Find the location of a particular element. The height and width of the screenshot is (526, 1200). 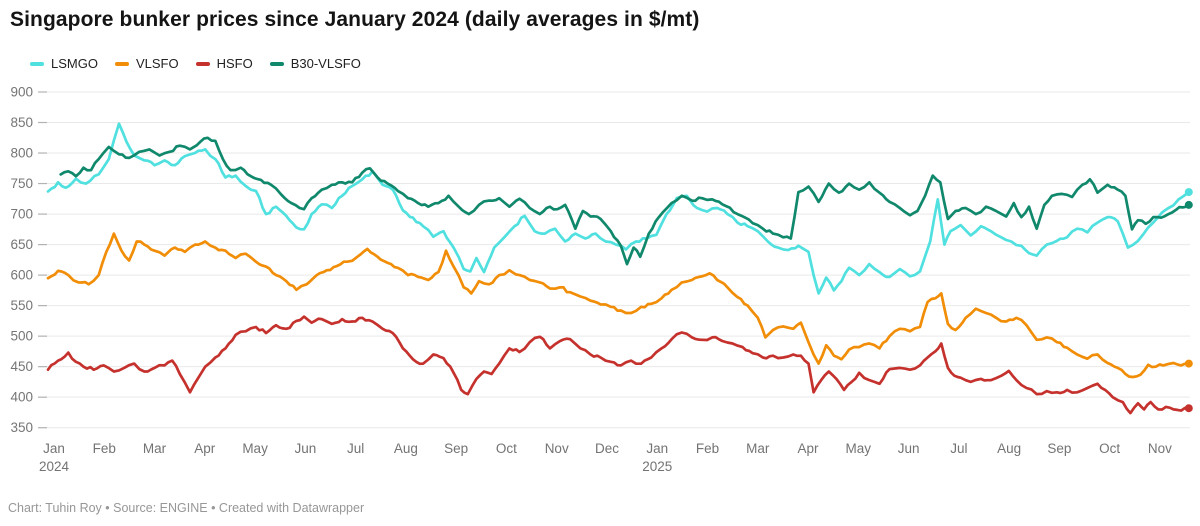

legend-label: B30-VLSFO is located at coordinates (325, 63).